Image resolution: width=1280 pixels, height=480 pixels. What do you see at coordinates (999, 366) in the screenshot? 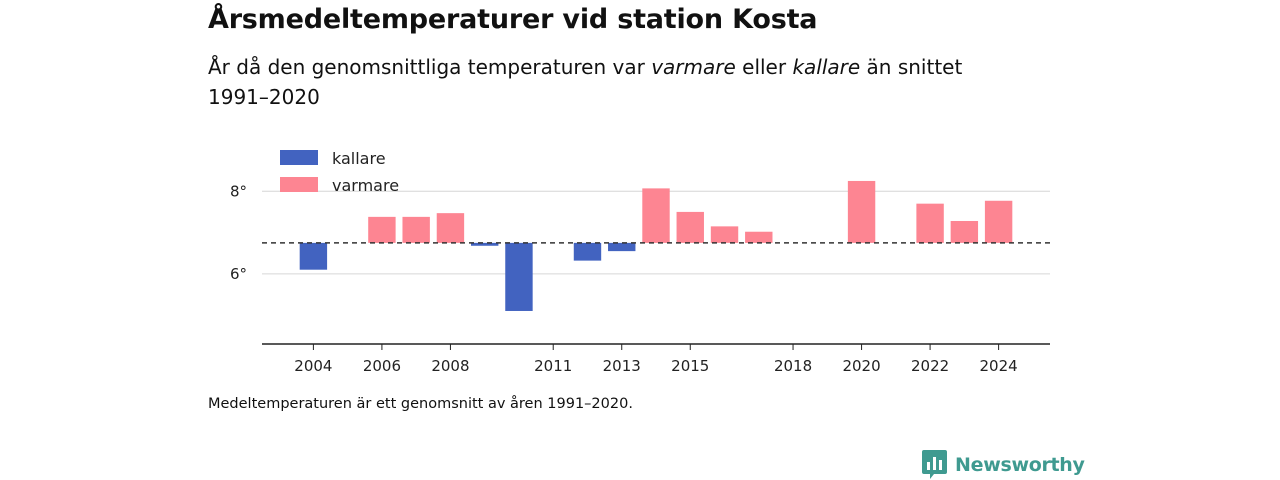
I see `x-tick-label-2024: 2024` at bounding box center [999, 366].